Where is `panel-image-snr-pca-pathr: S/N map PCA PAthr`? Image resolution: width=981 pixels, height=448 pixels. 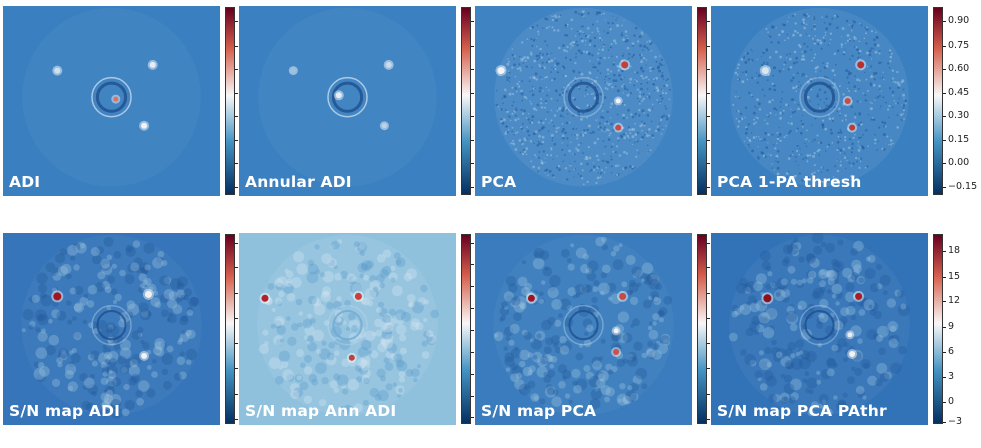 panel-image-snr-pca-pathr: S/N map PCA PAthr is located at coordinates (819, 329).